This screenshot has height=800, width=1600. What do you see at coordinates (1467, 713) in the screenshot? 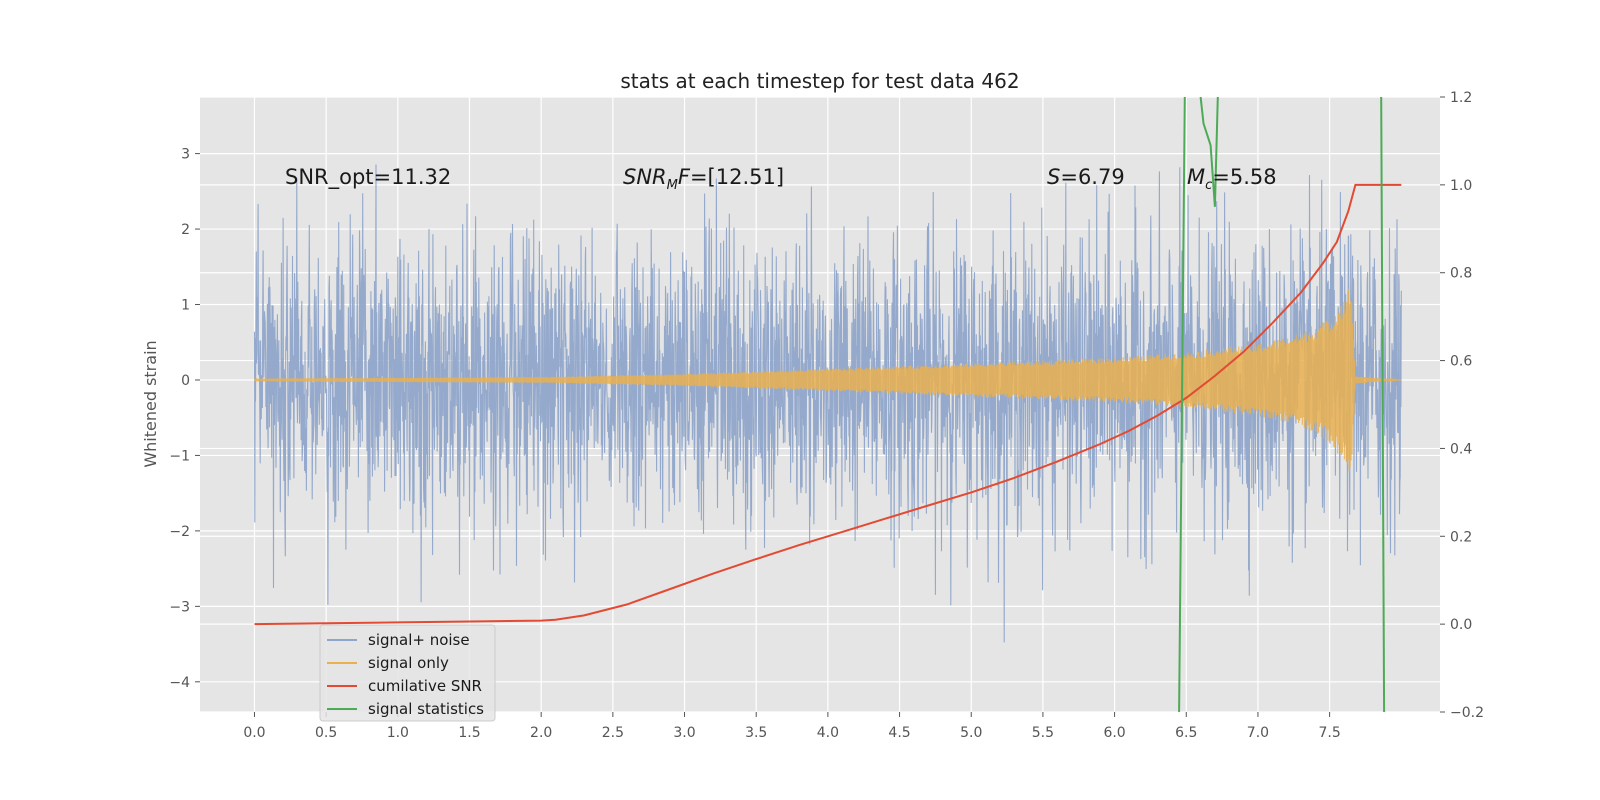
I see `y2-tick-label: −0.2` at bounding box center [1467, 713].